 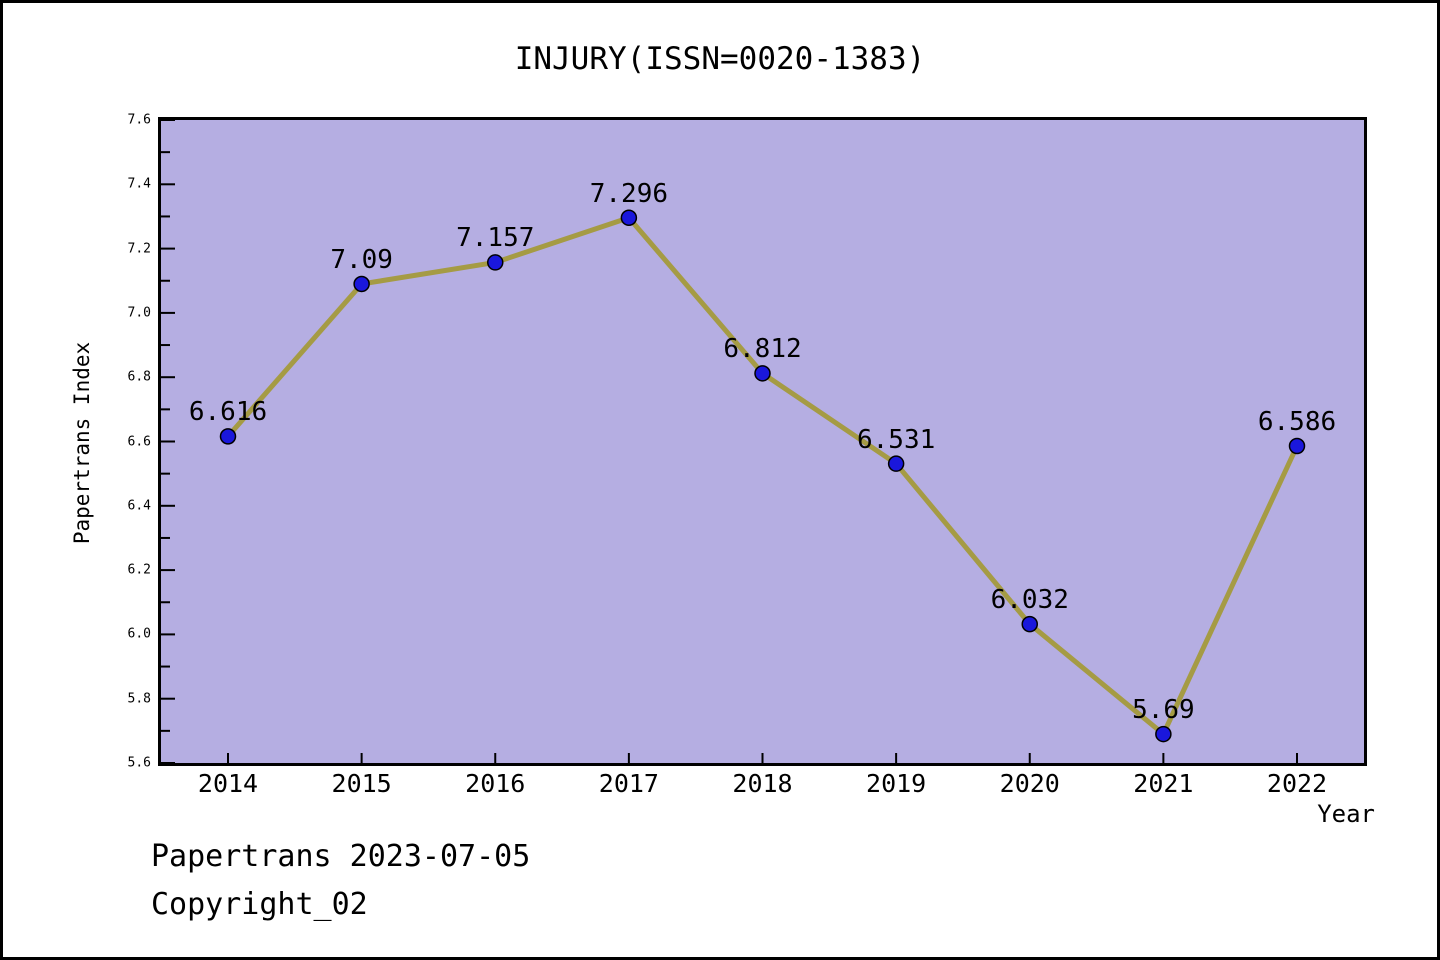 I want to click on chart-title: INJURY(ISSN=0020-1383), so click(x=720, y=59).